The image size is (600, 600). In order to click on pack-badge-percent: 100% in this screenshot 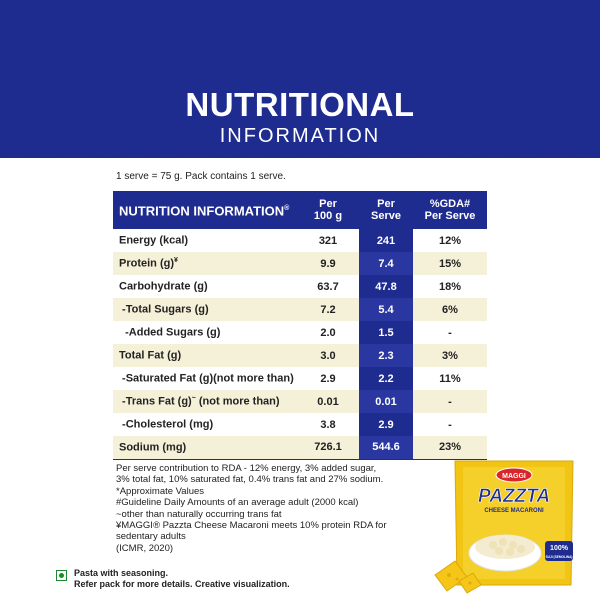, I will do `click(559, 548)`.